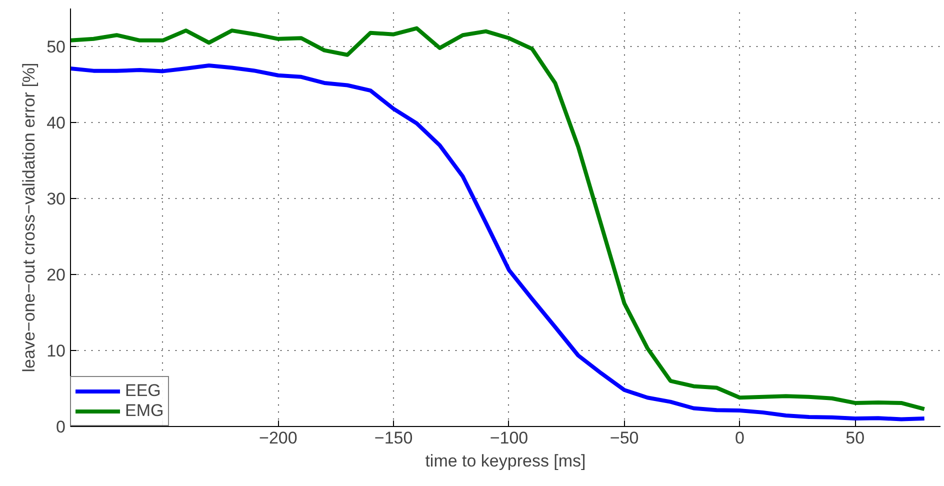  I want to click on x-tick-label: −50, so click(624, 438).